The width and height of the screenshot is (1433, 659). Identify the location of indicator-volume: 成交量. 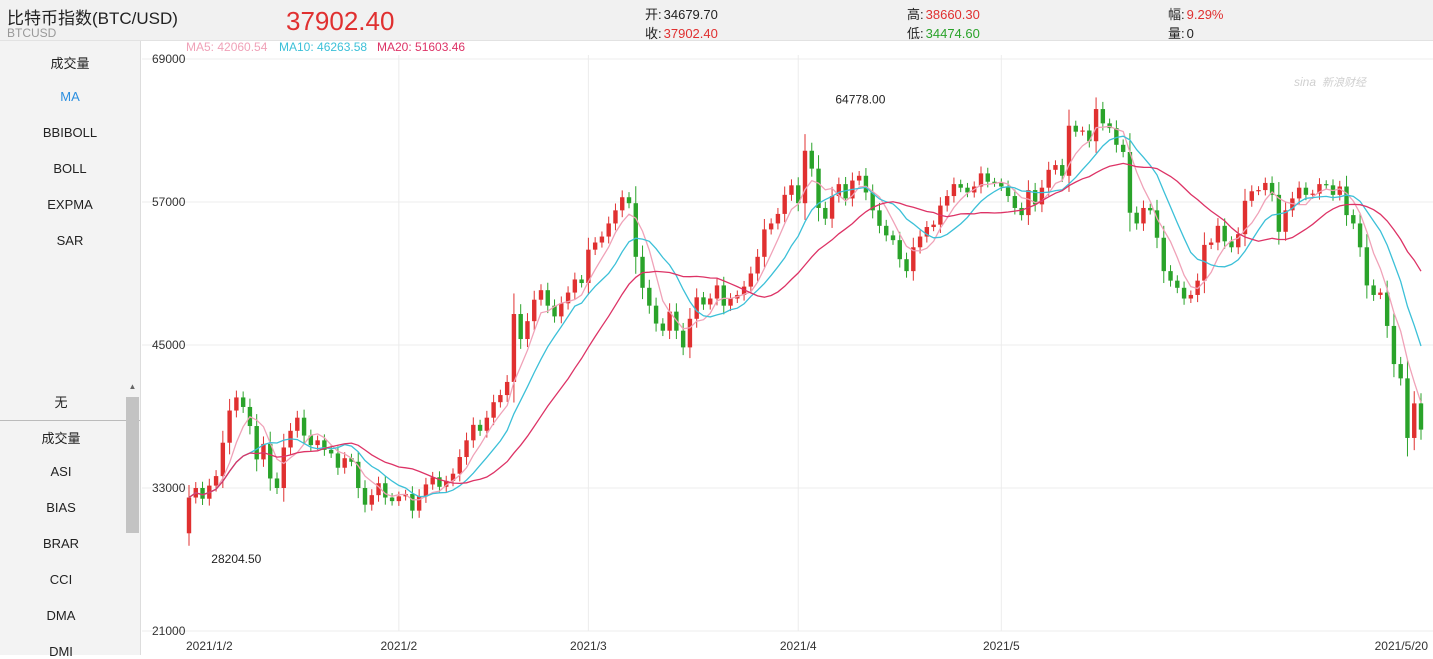
(70, 63).